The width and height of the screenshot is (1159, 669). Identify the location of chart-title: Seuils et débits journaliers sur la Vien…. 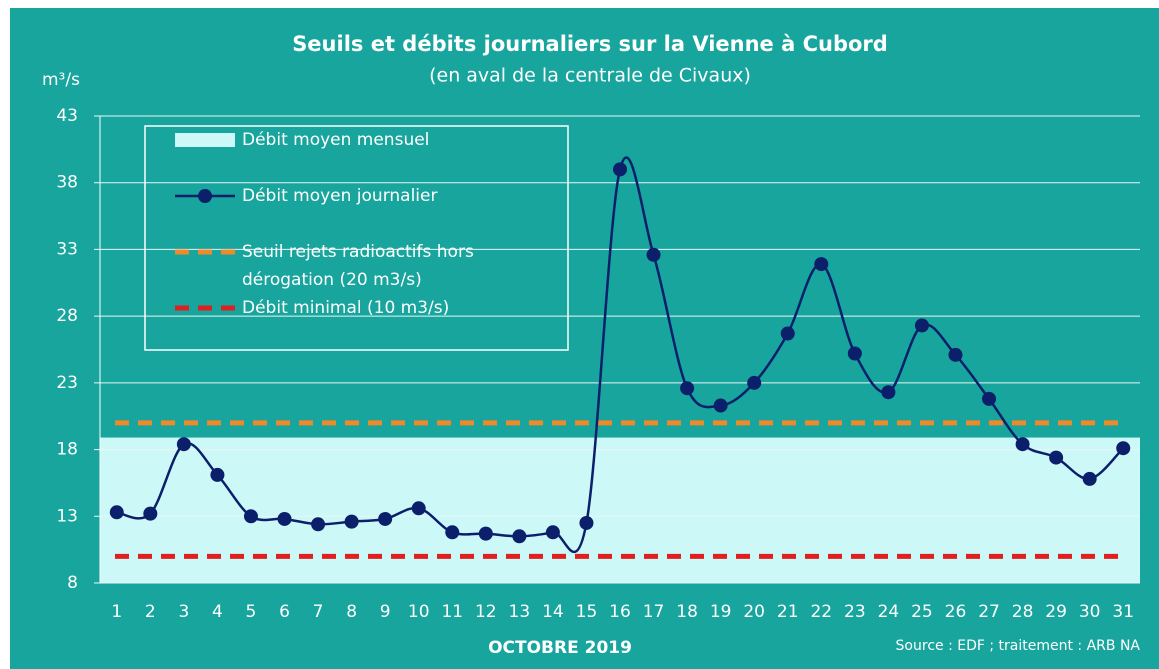
(590, 44).